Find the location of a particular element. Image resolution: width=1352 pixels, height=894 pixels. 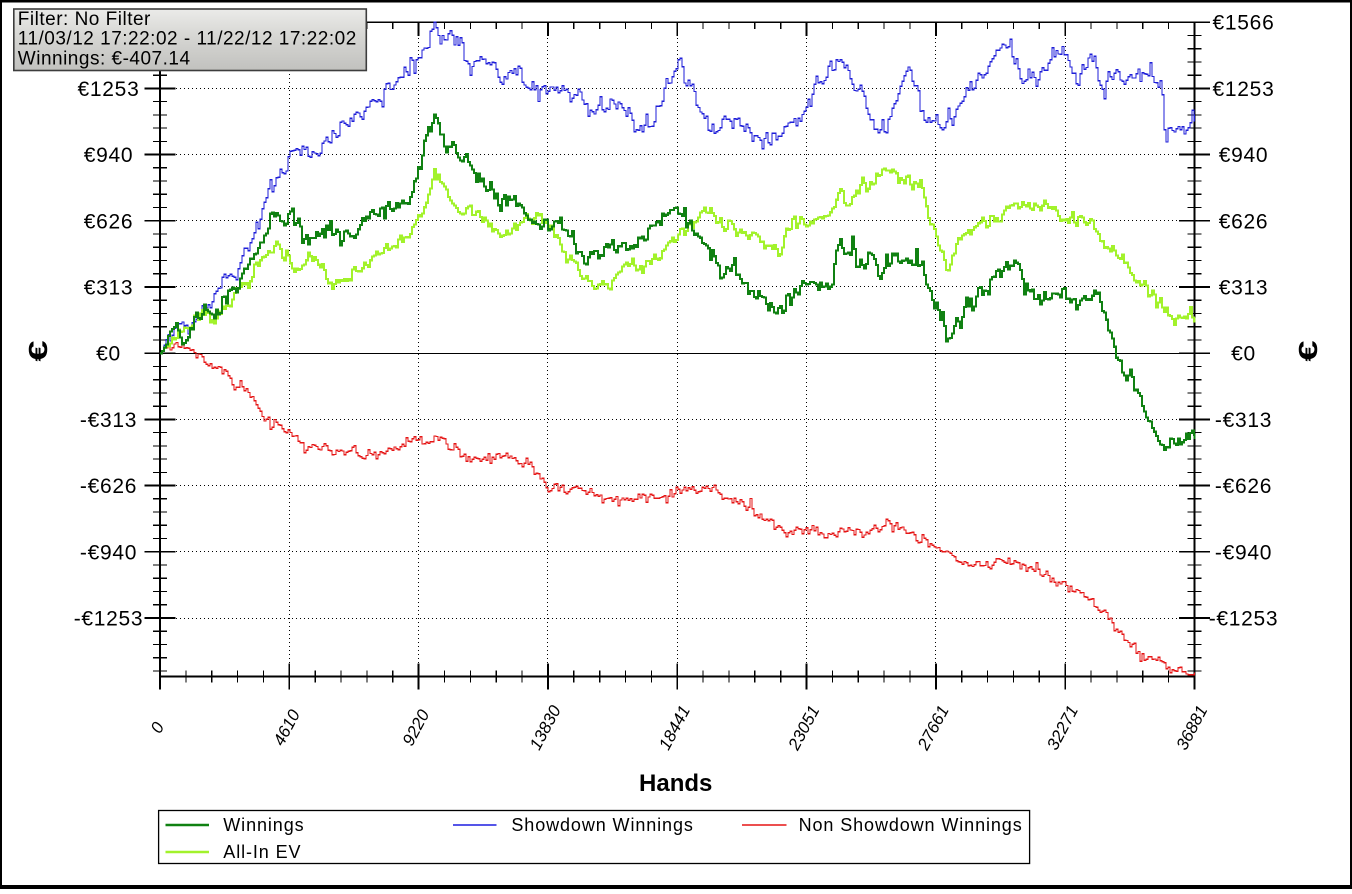

svg-text: Non Showdown Winnings is located at coordinates (911, 825).